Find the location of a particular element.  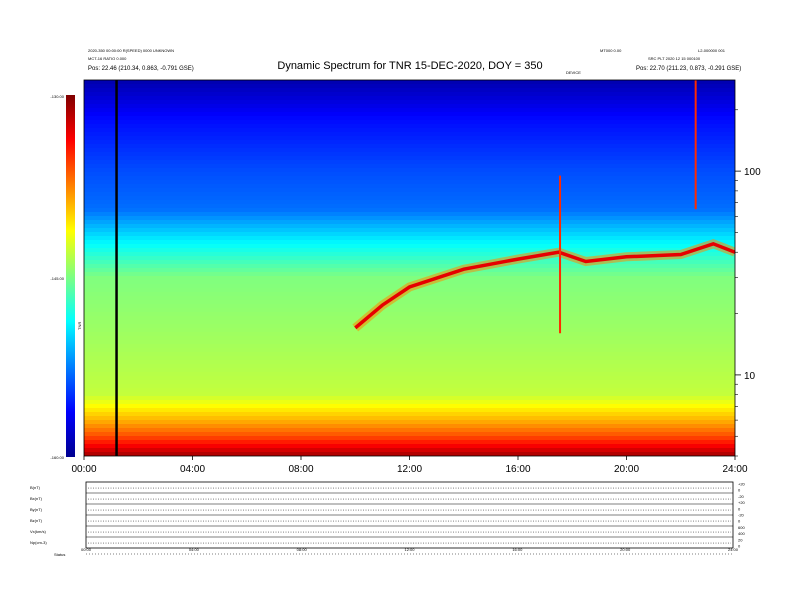

x-tick-label: 20:00 is located at coordinates (626, 469).